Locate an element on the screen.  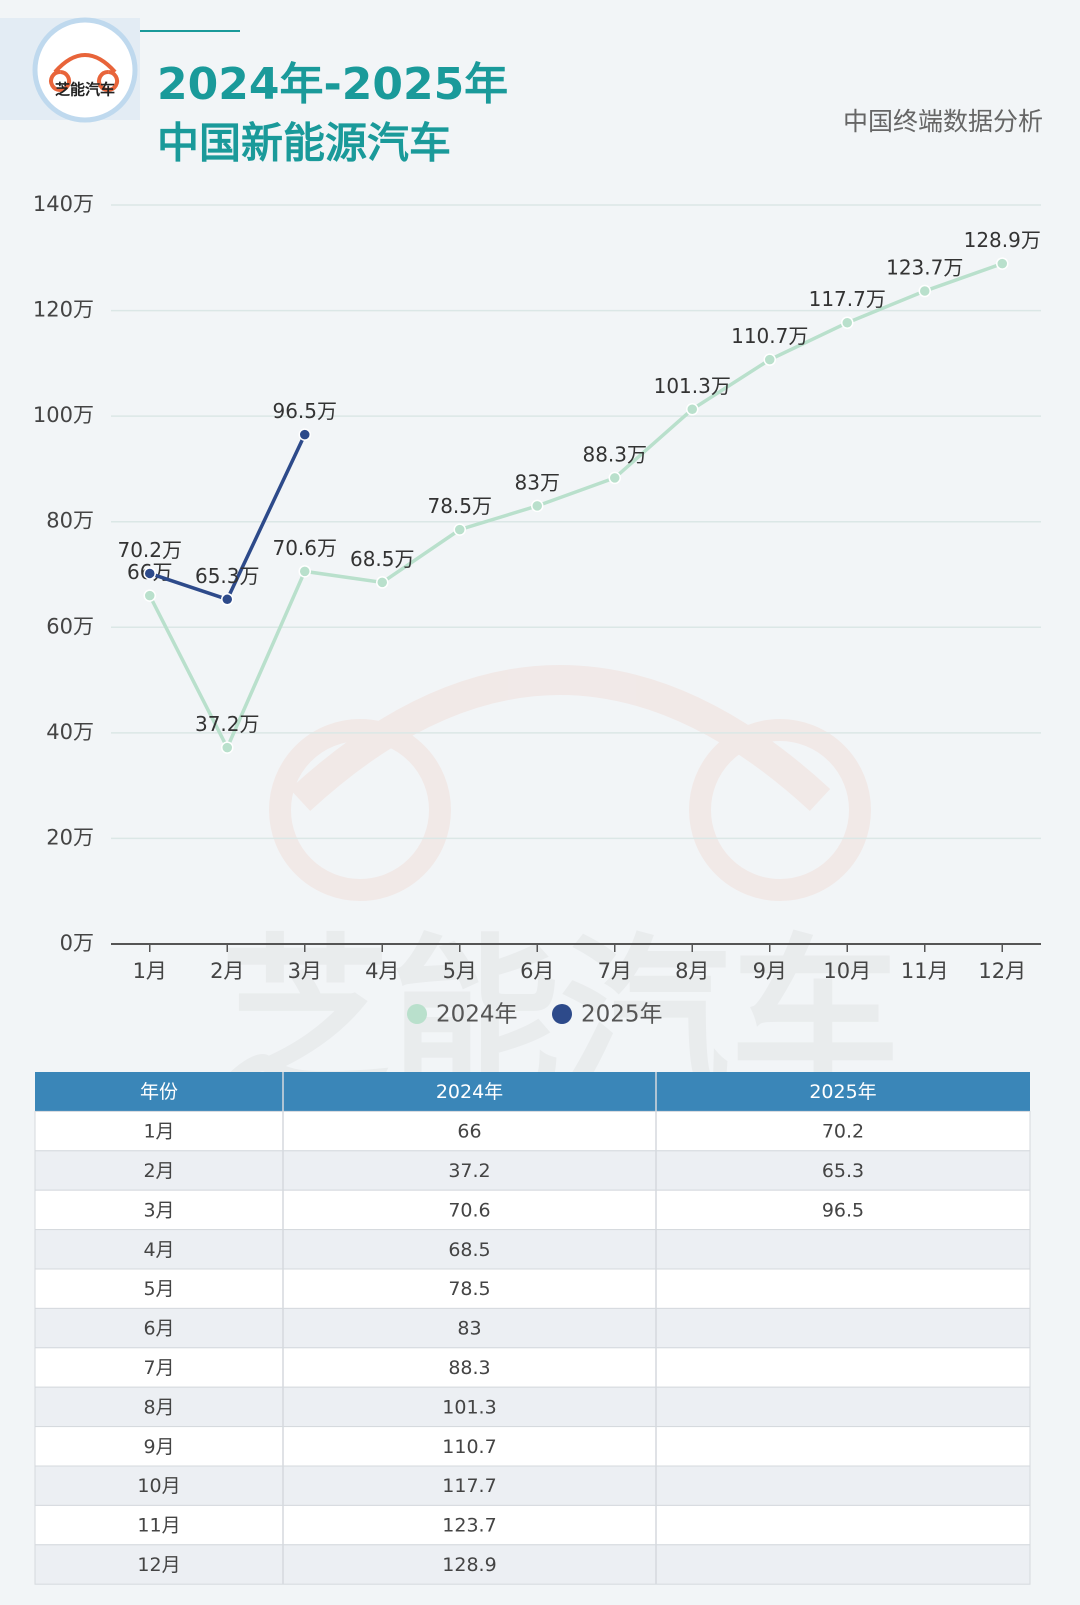
y-tick-label: 120万 is located at coordinates (63, 310).